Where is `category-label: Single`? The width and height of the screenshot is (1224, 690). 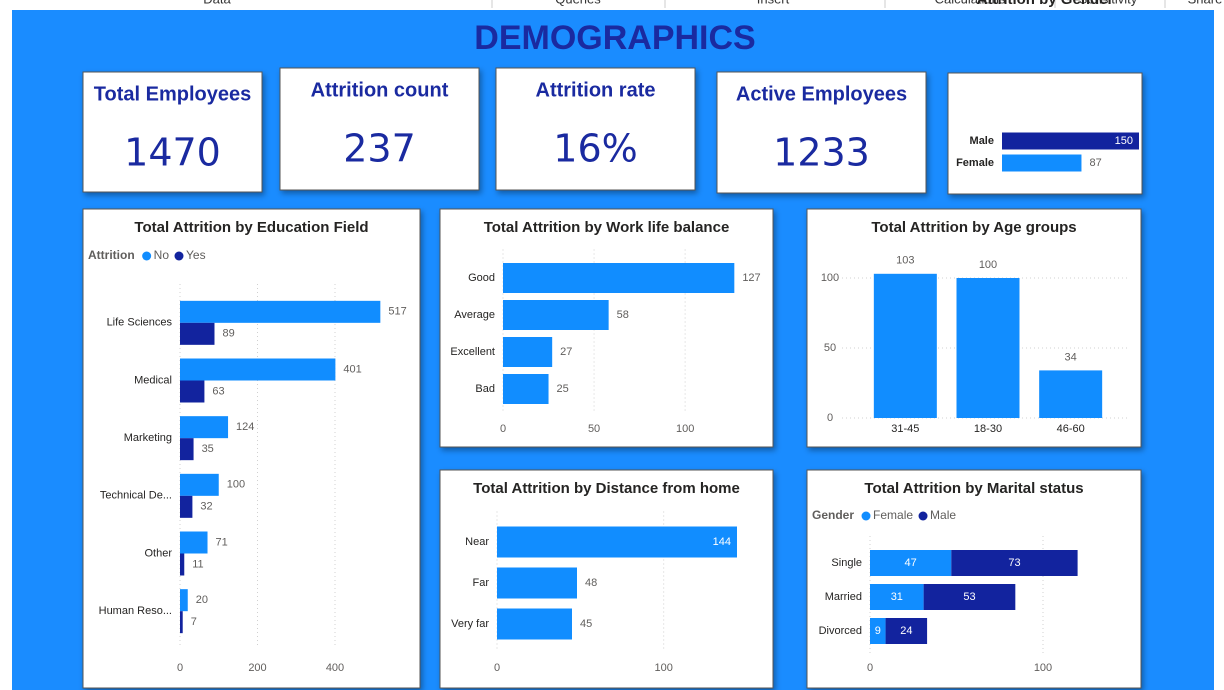
category-label: Single is located at coordinates (846, 563).